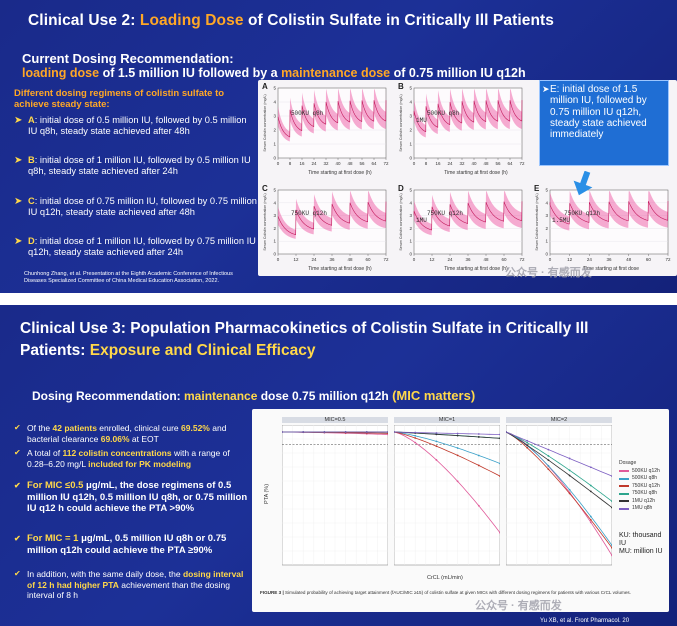 This screenshot has width=677, height=626. Describe the element at coordinates (498, 163) in the screenshot. I see `x-tick-label: 56` at that location.